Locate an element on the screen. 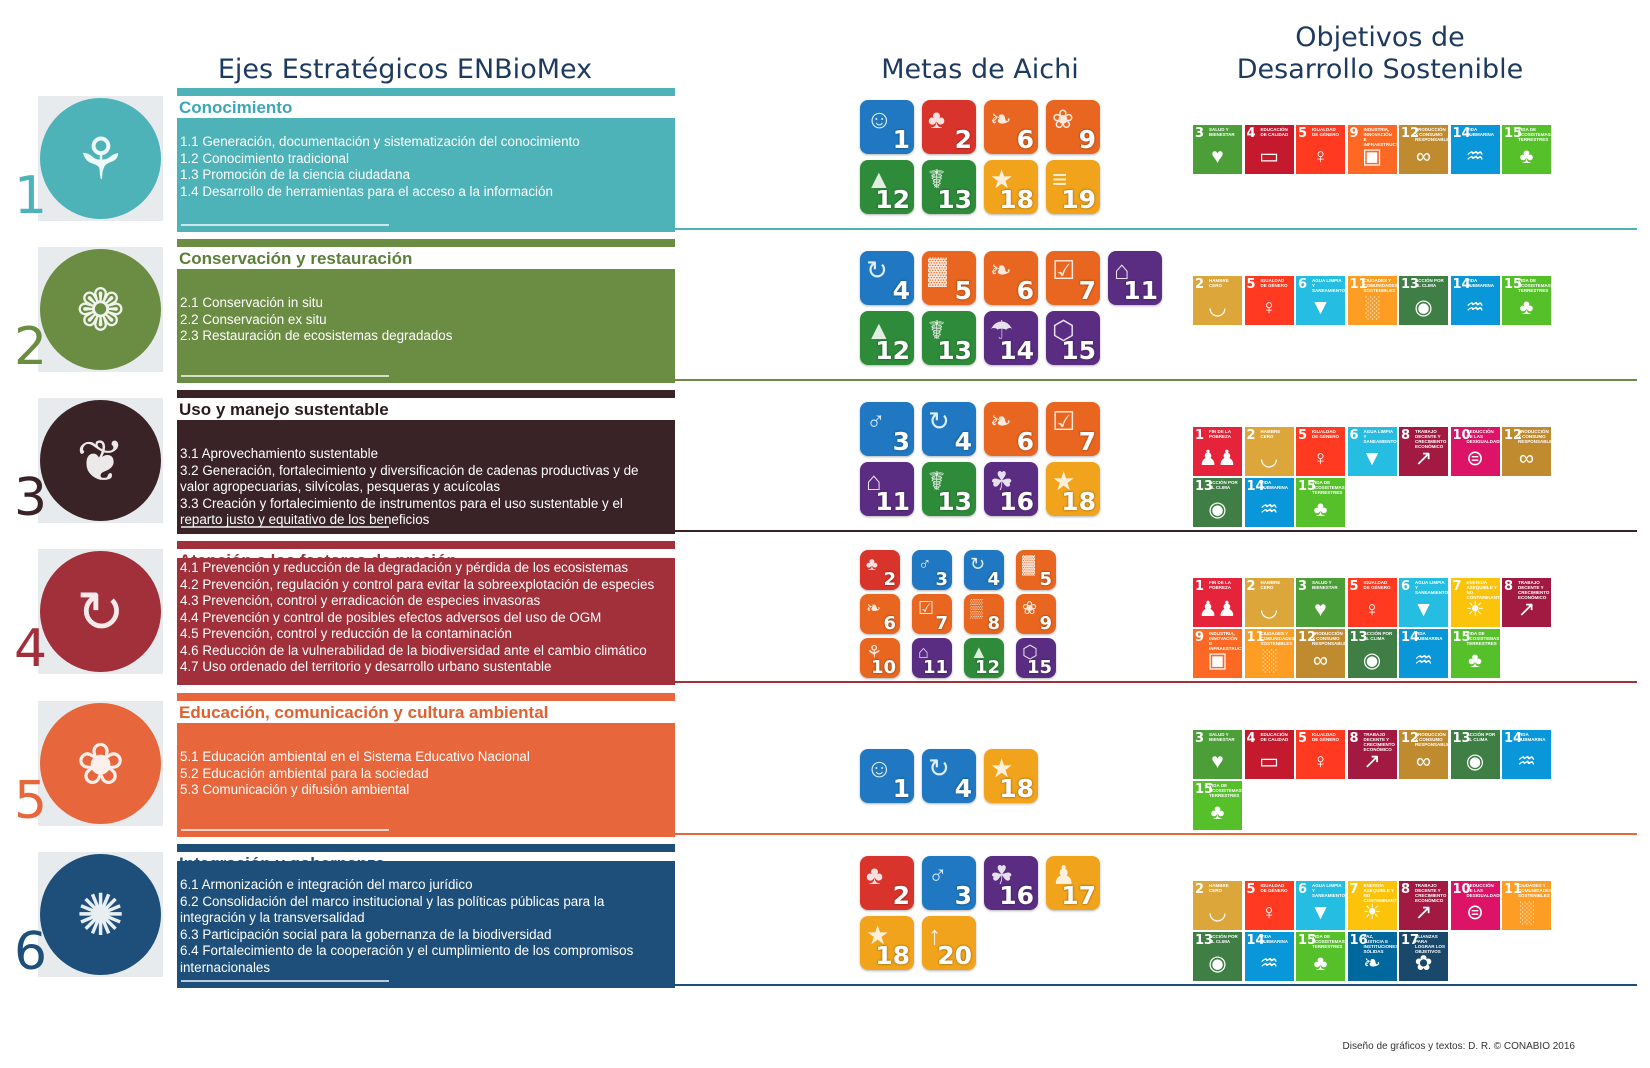 This screenshot has width=1650, height=1068. sdg-number: 1 is located at coordinates (1200, 435).